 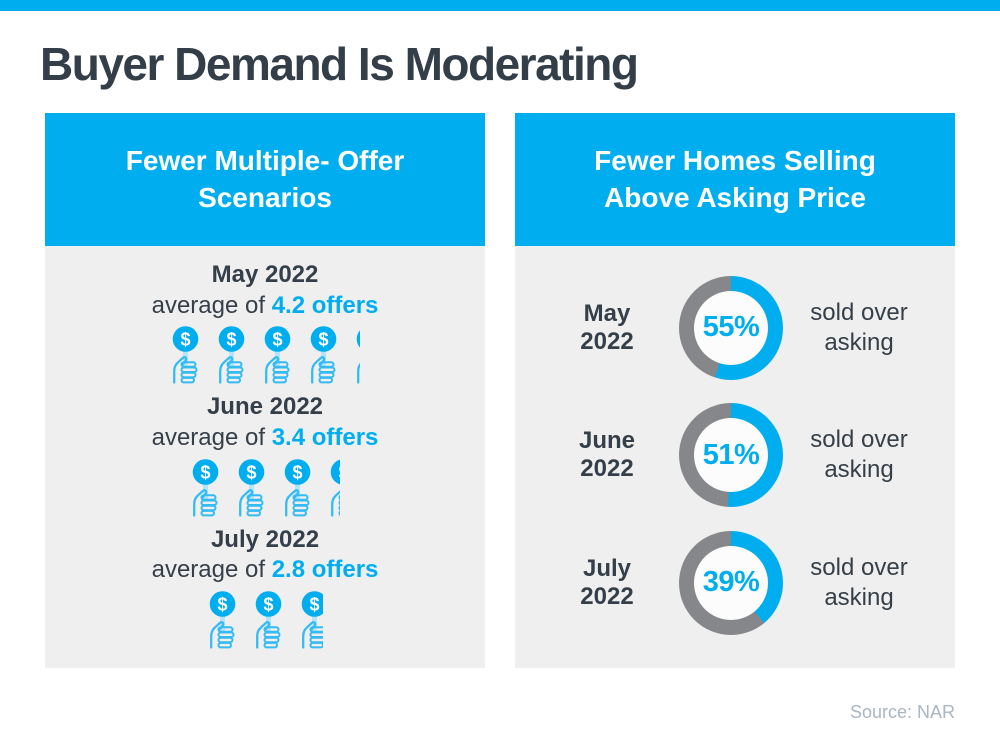 I want to click on donut-percent-label: 55%, so click(x=731, y=327).